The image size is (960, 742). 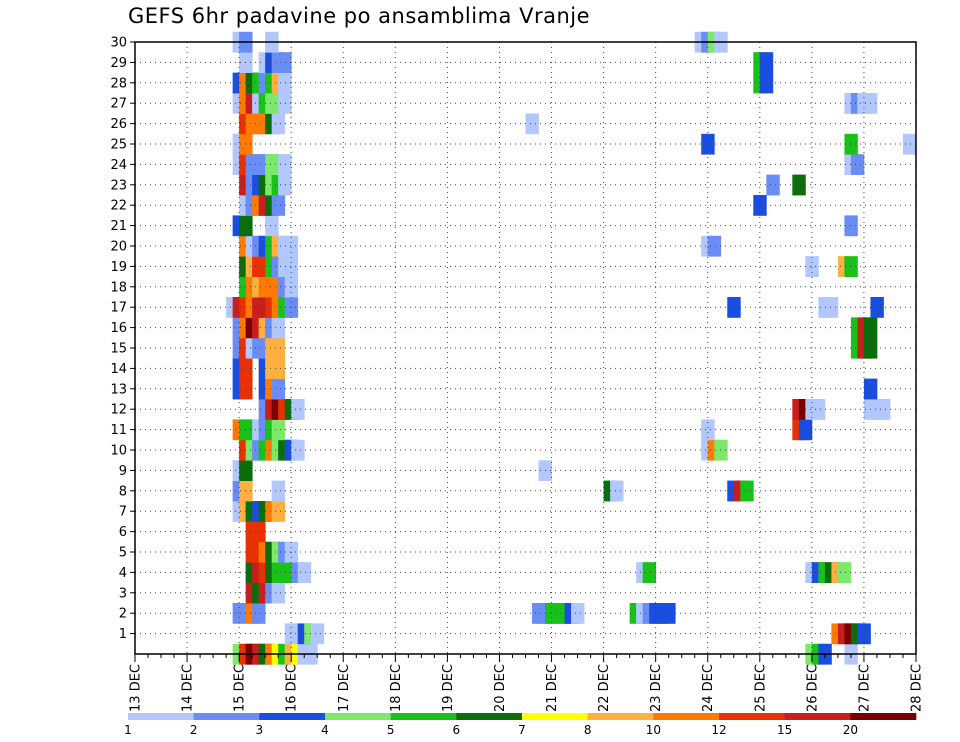 I want to click on colorbar-label: 3, so click(x=260, y=730).